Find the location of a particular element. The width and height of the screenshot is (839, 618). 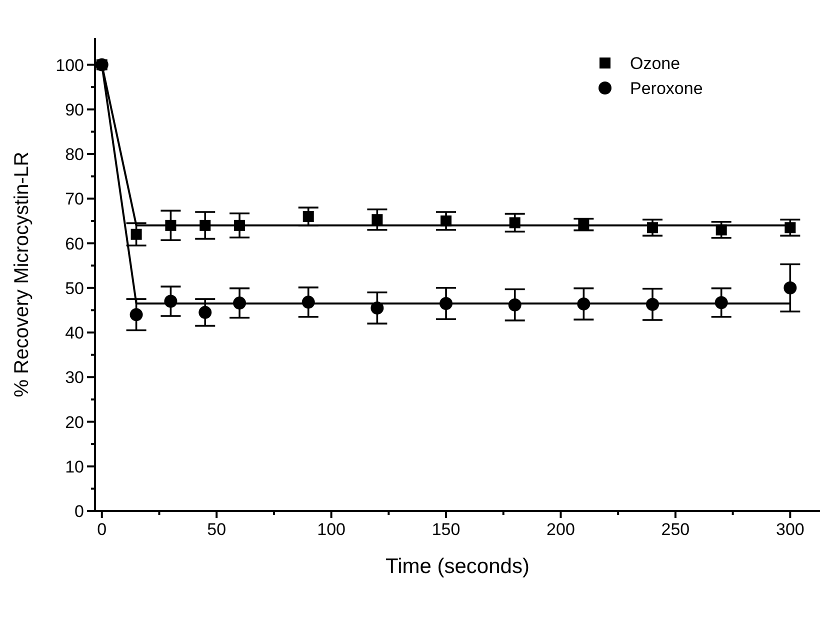

x-tick-label: 150 is located at coordinates (446, 529).